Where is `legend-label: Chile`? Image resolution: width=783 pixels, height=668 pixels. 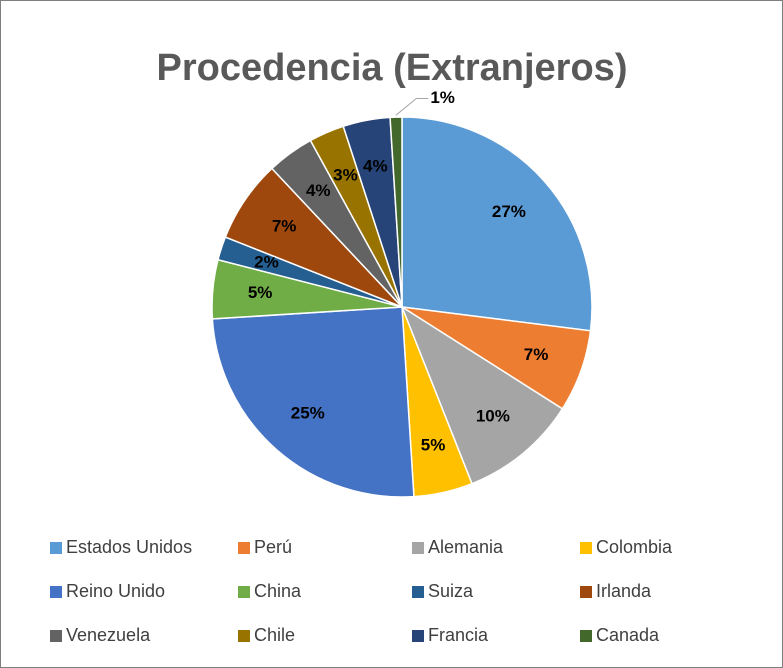 legend-label: Chile is located at coordinates (274, 635).